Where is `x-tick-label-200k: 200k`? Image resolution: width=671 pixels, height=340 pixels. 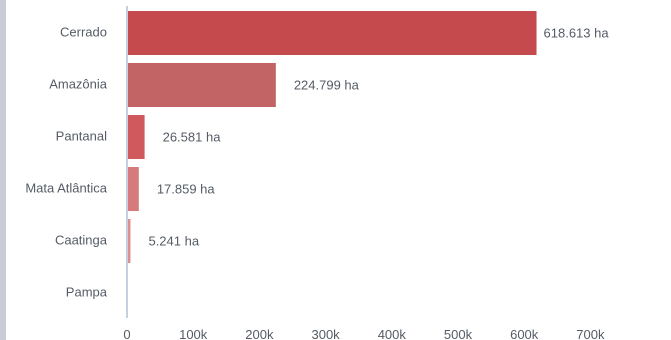
x-tick-label-200k: 200k is located at coordinates (259, 333).